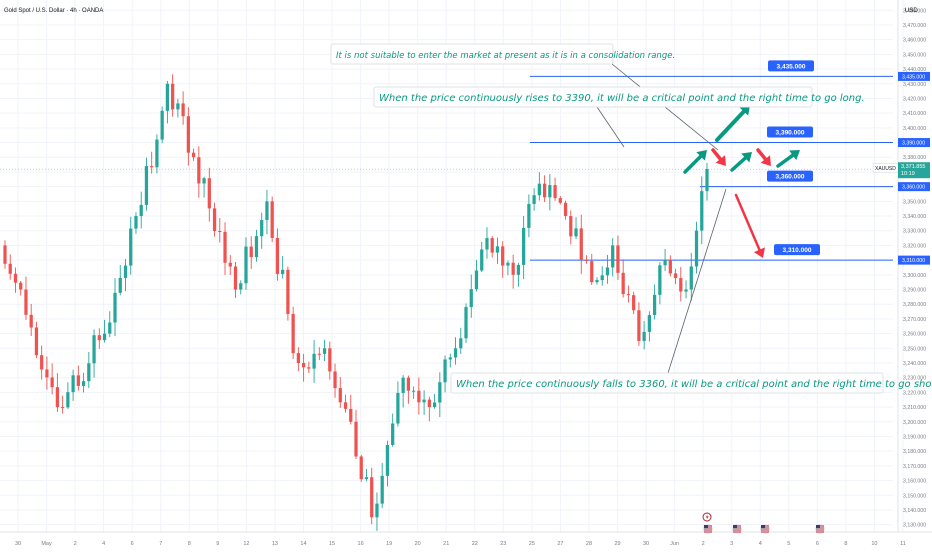 Image resolution: width=932 pixels, height=555 pixels. What do you see at coordinates (914, 85) in the screenshot?
I see `price-tick-label: 3,430.000` at bounding box center [914, 85].